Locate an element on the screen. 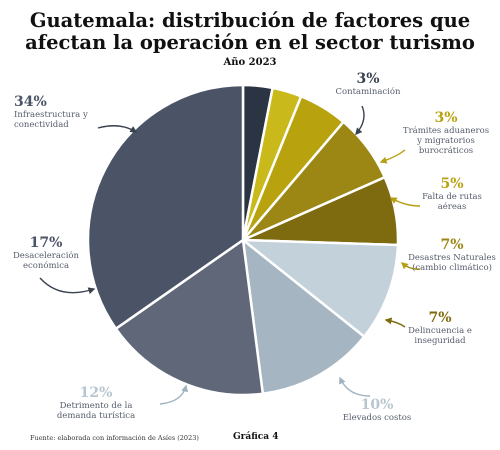 The image size is (500, 450). slice-label-group: 34%Infraestructura y conectividad is located at coordinates (76, 113).